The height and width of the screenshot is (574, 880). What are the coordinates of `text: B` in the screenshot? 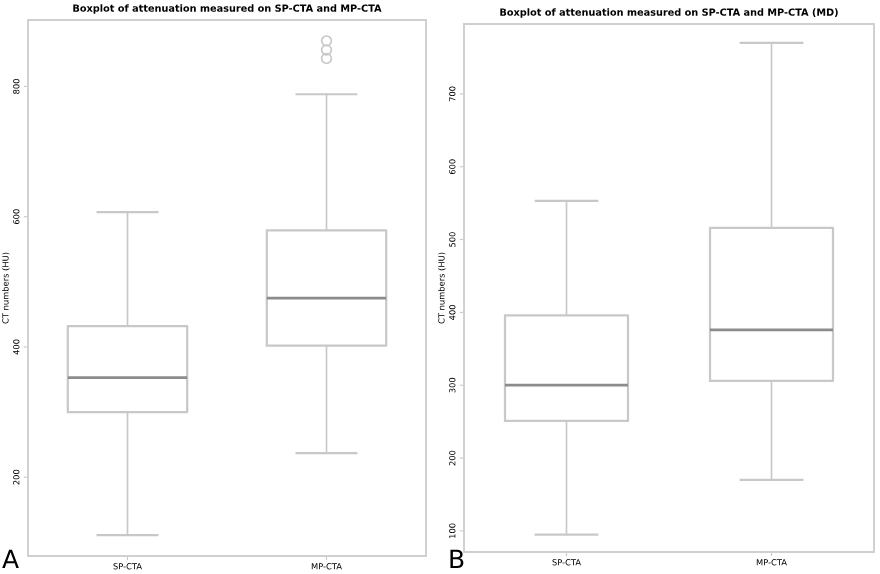 It's located at (457, 558).